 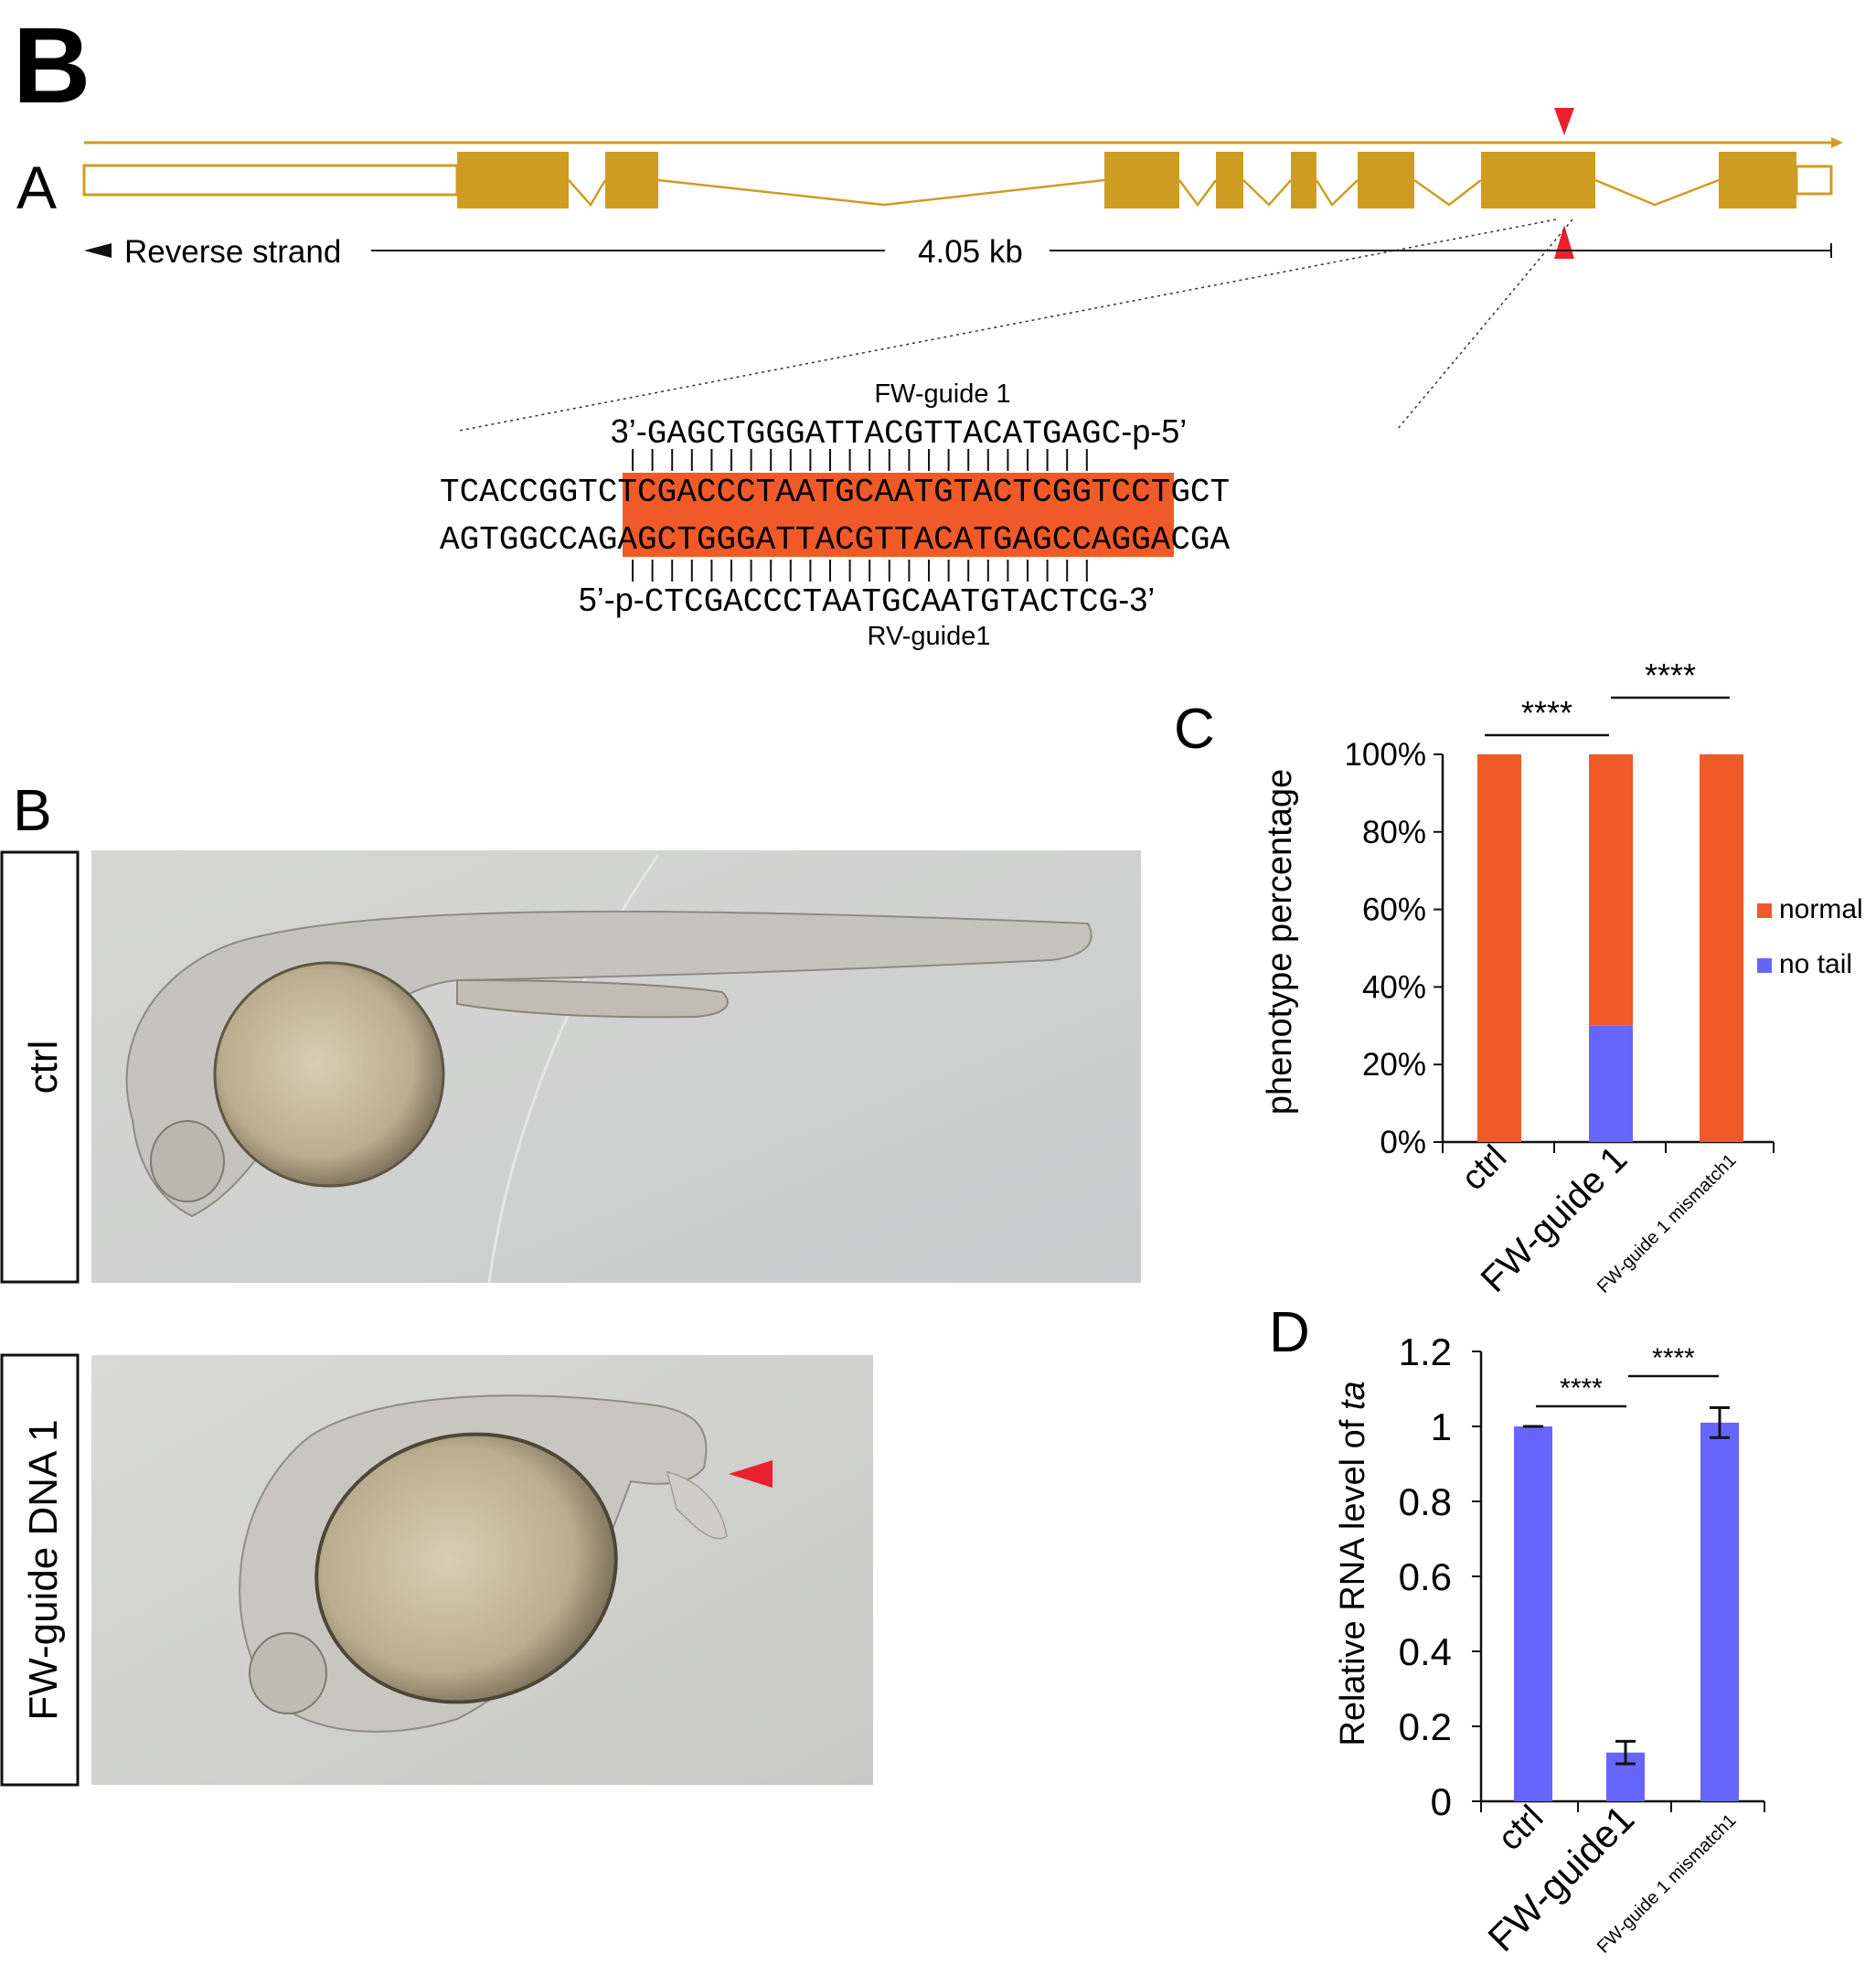 I want to click on fw-yolk, so click(x=466, y=1568).